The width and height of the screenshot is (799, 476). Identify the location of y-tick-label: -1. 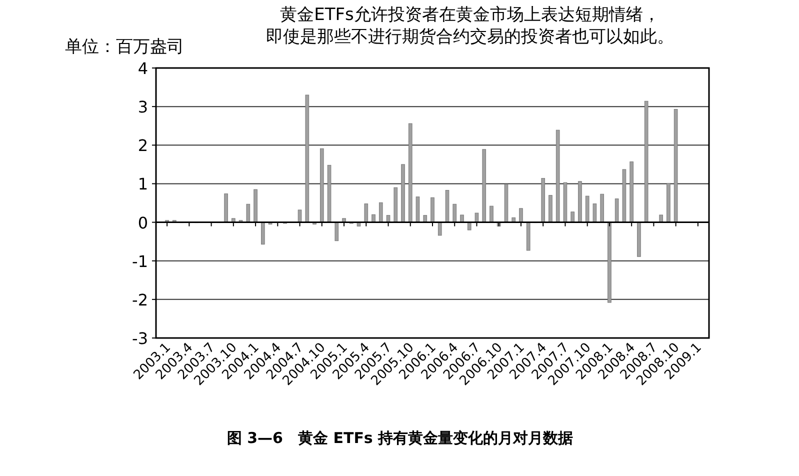
(140, 261).